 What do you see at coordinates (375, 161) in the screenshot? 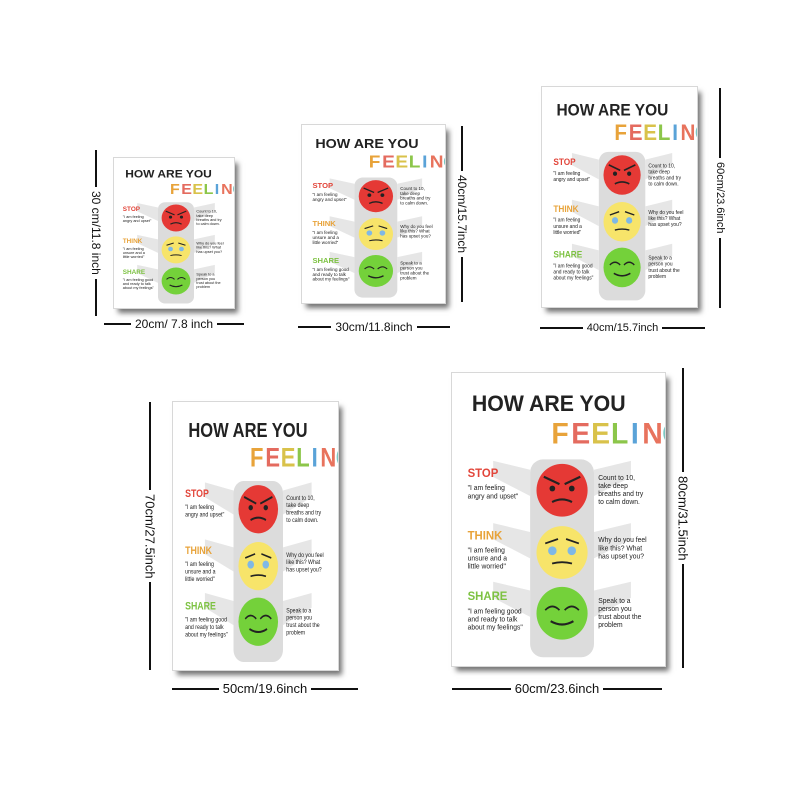
I see `title-letter: F` at bounding box center [375, 161].